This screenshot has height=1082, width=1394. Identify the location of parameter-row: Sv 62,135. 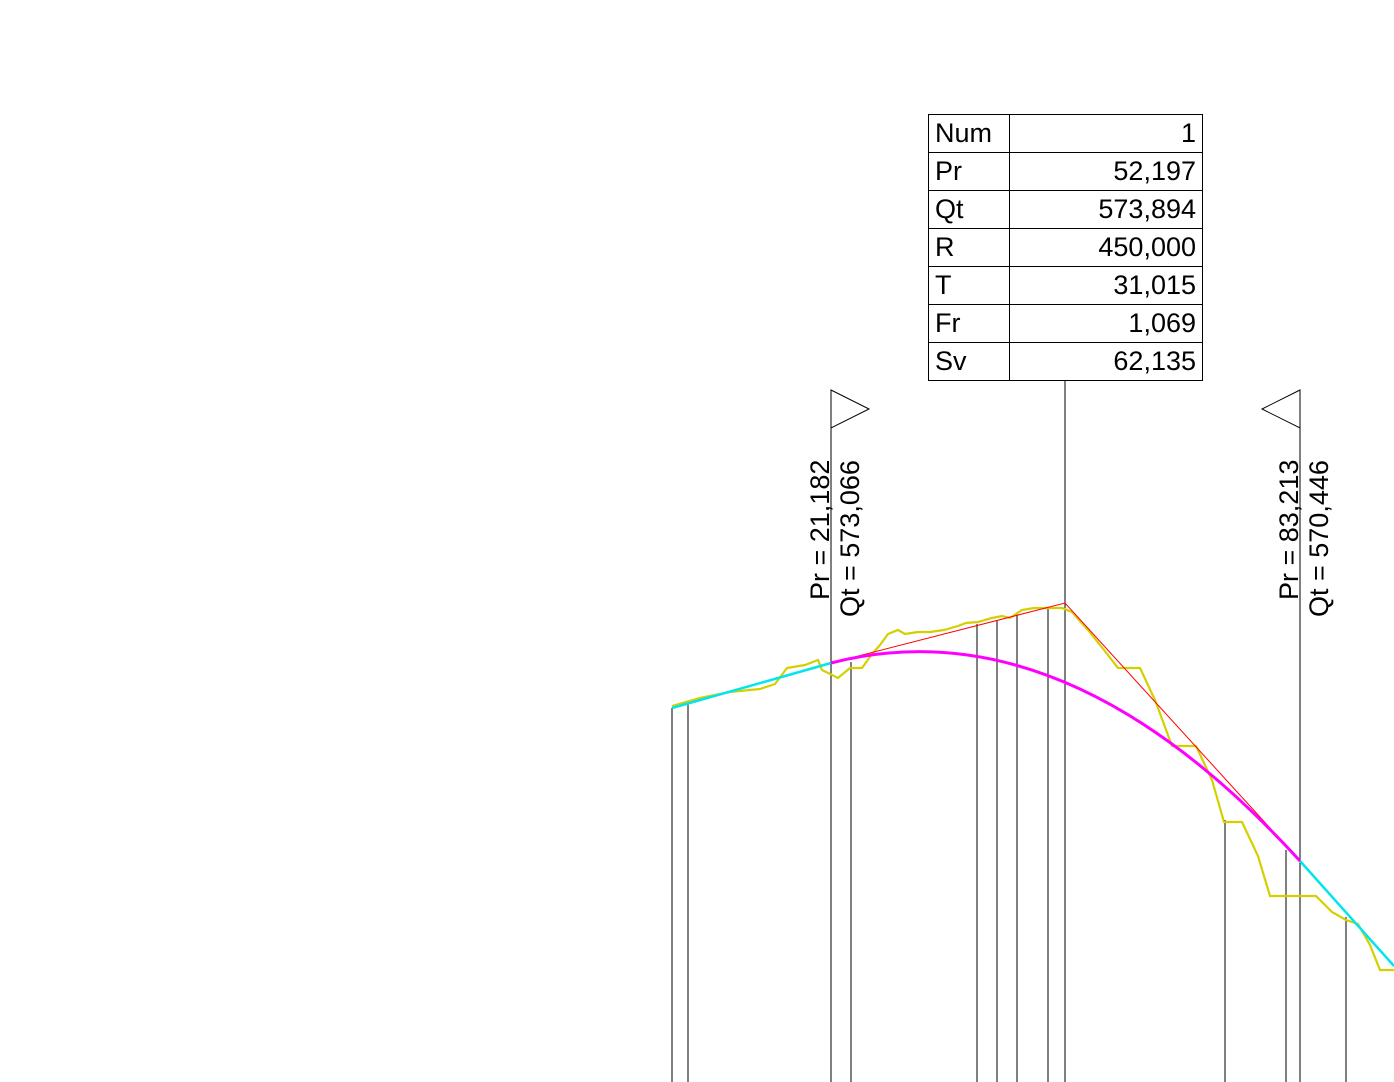
(1065, 361).